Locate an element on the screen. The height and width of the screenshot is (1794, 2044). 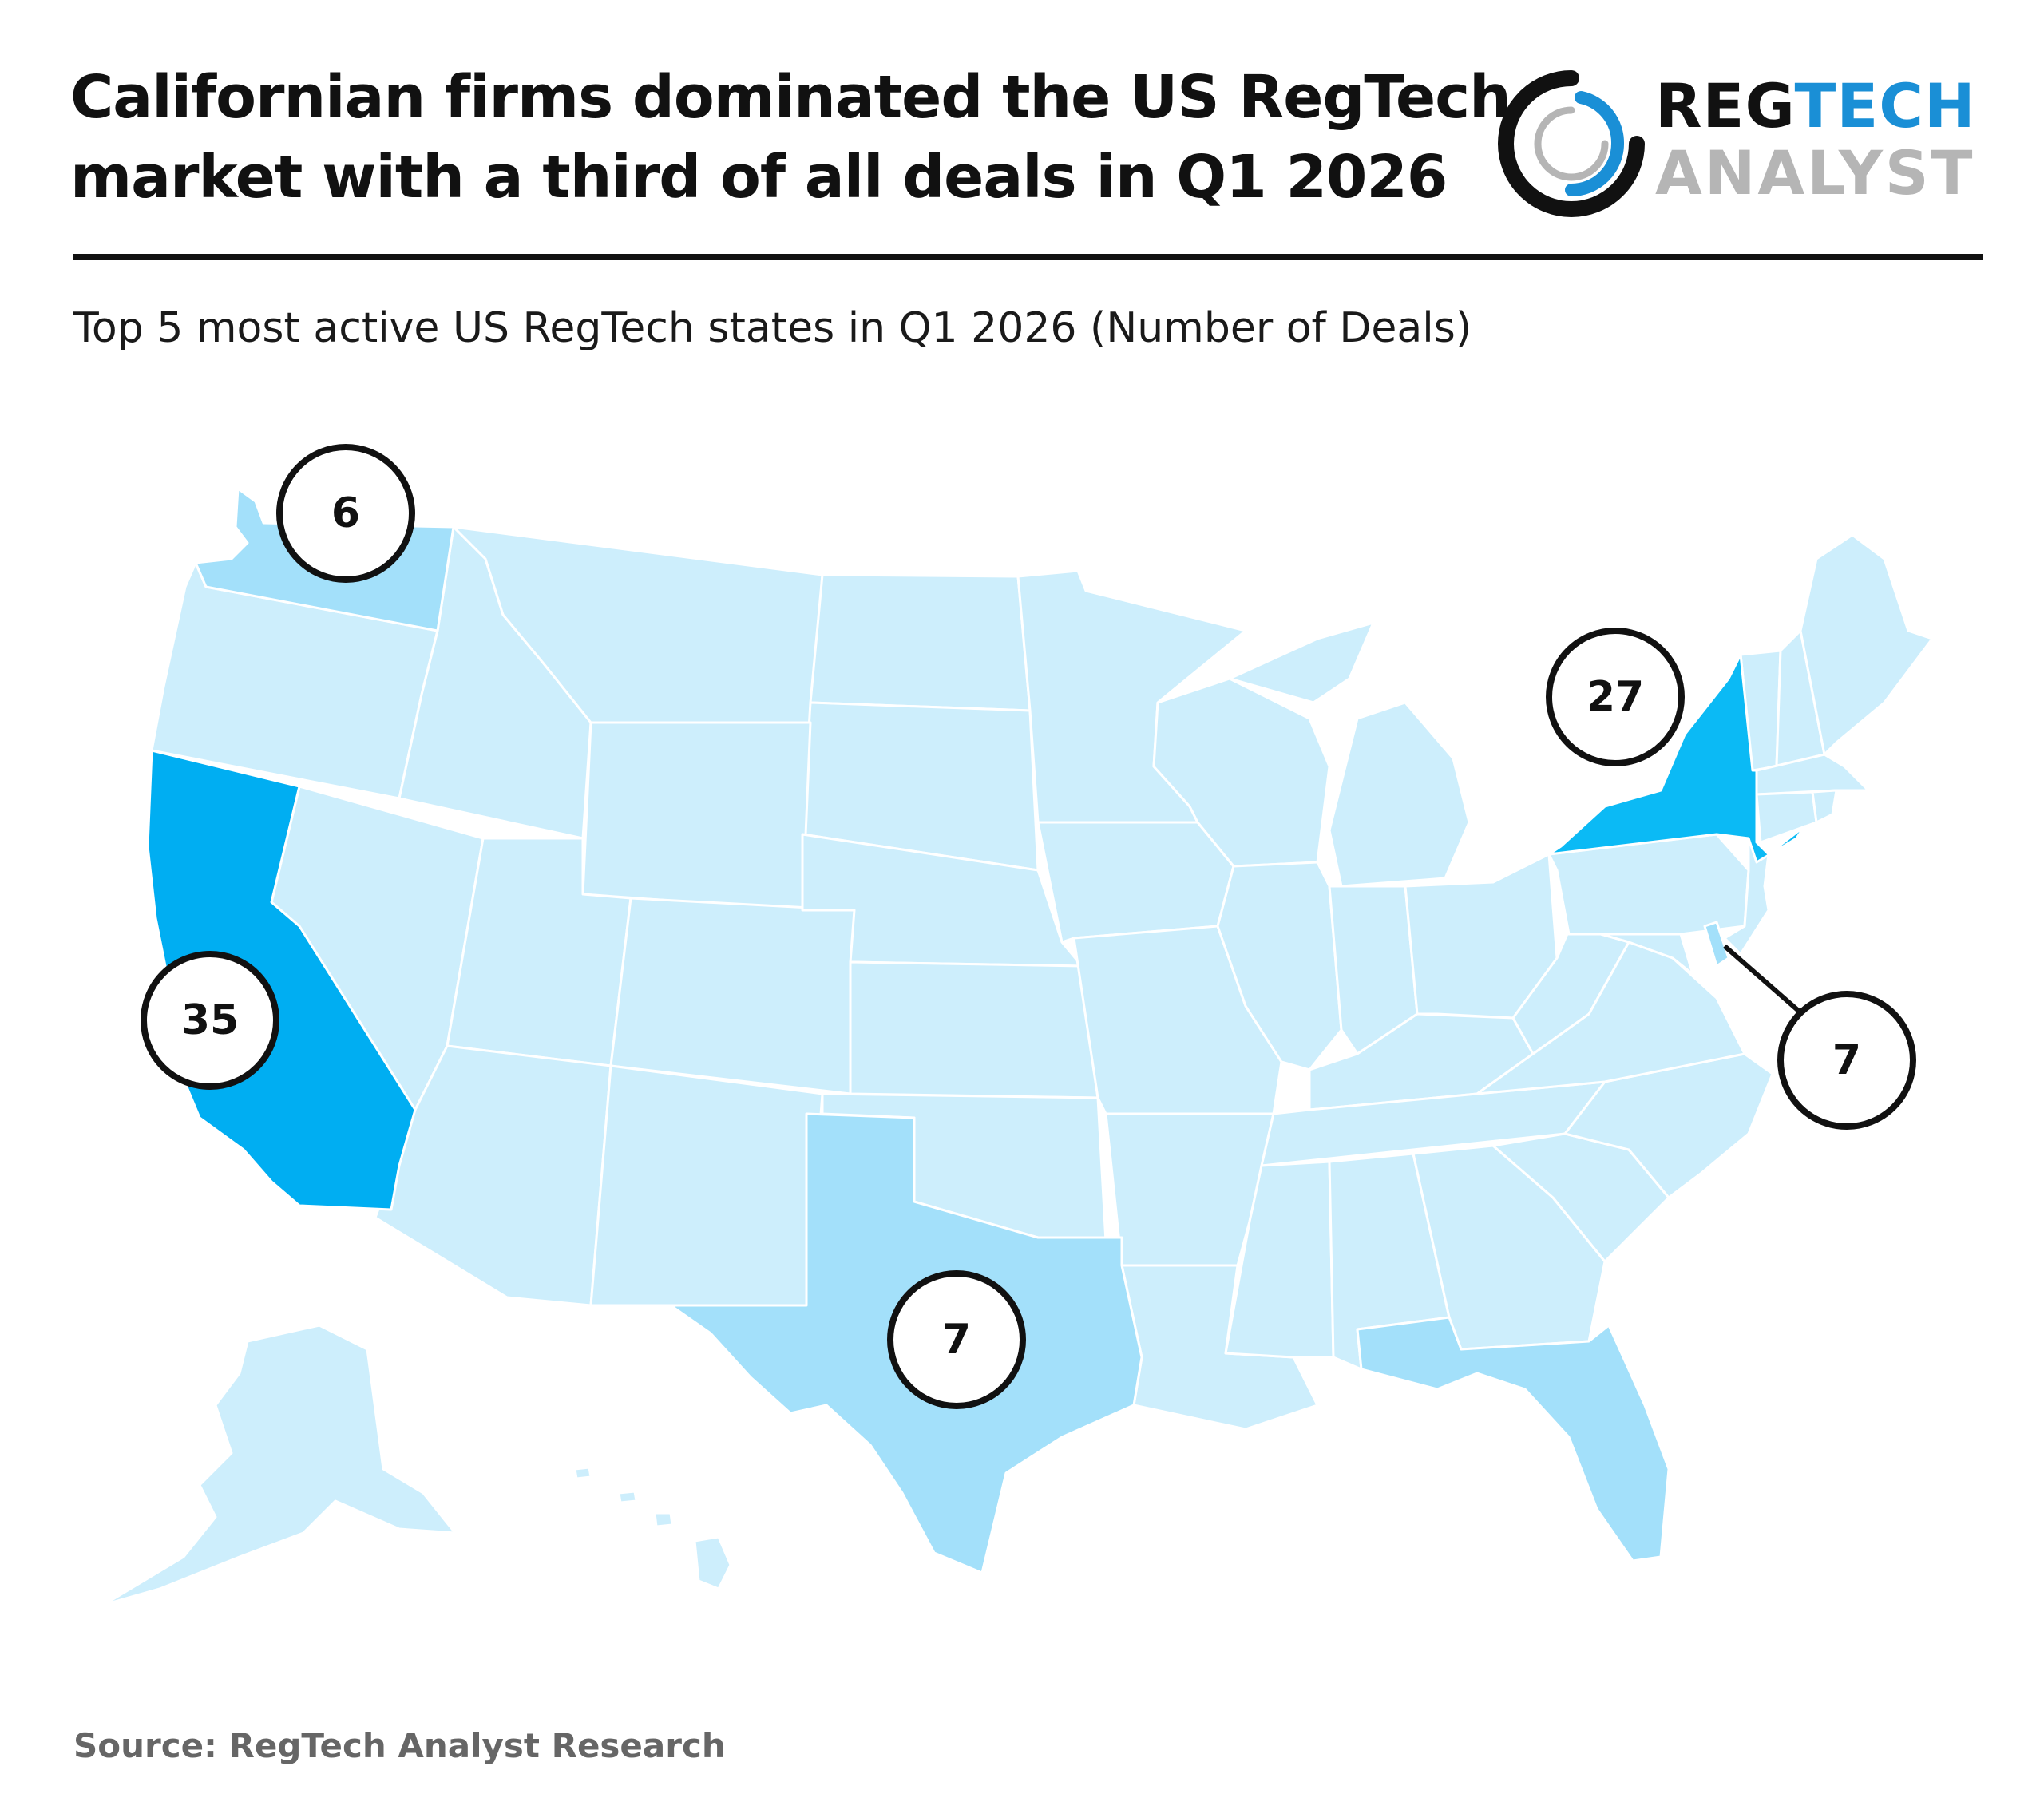
value-washington: 6 is located at coordinates (345, 513).